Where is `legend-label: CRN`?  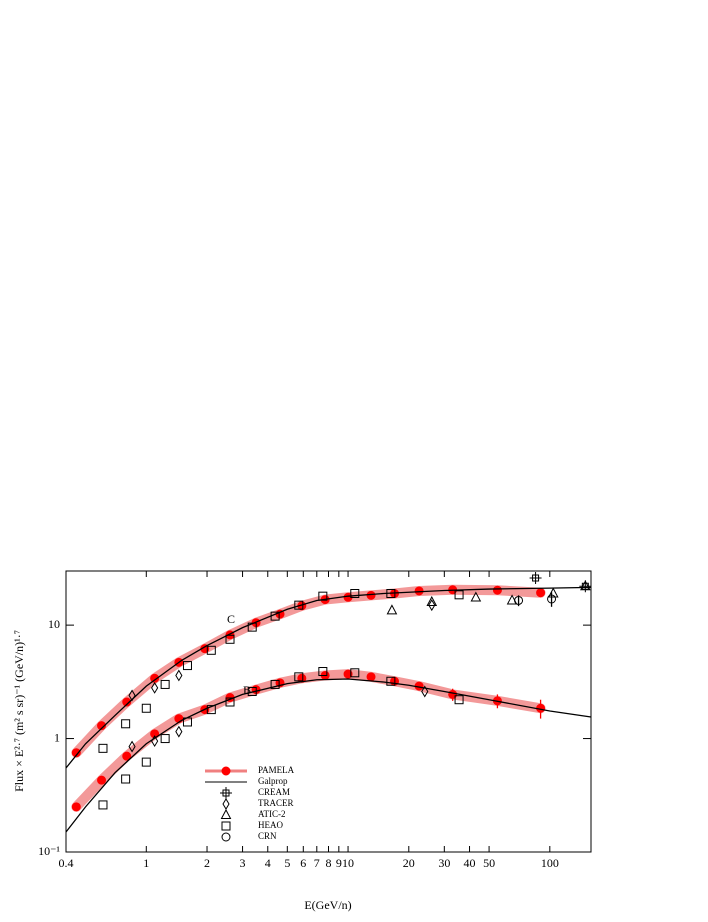
legend-label: CRN is located at coordinates (267, 836).